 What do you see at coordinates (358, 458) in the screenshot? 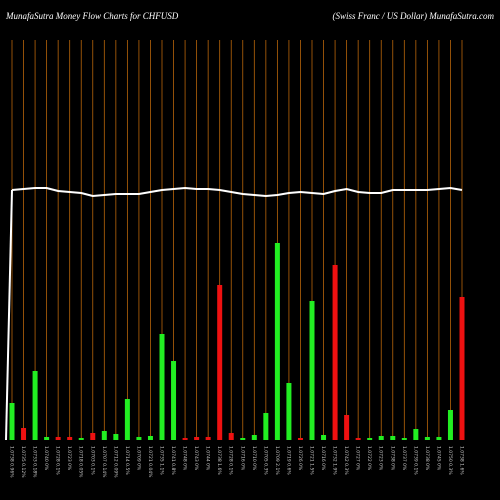
I see `x-tick-label: 1.0727 0%` at bounding box center [358, 458].